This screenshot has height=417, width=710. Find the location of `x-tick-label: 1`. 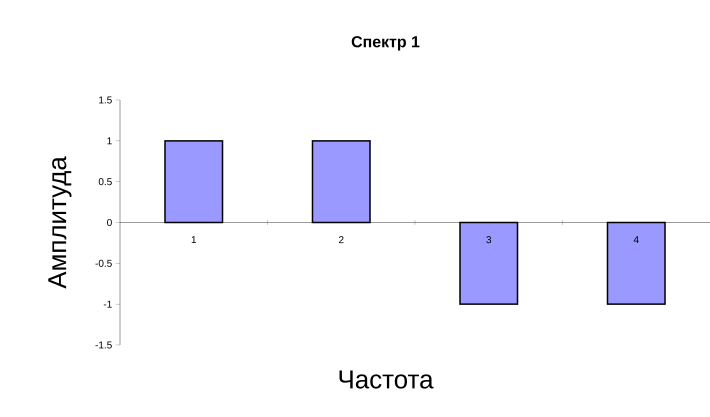

x-tick-label: 1 is located at coordinates (194, 239).